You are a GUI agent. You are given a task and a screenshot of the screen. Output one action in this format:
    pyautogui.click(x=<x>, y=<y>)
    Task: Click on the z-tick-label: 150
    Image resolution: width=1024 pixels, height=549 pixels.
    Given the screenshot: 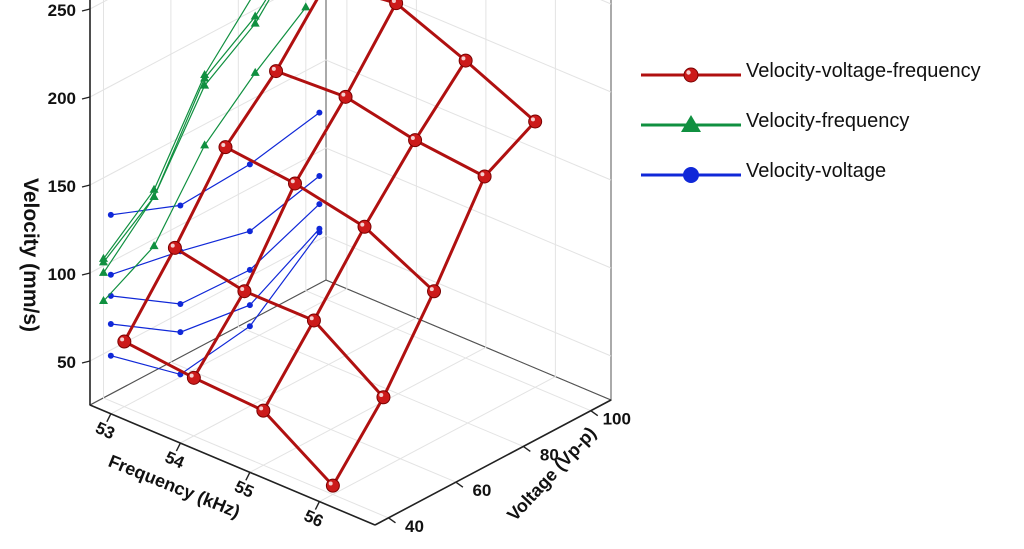 What is the action you would take?
    pyautogui.click(x=62, y=186)
    